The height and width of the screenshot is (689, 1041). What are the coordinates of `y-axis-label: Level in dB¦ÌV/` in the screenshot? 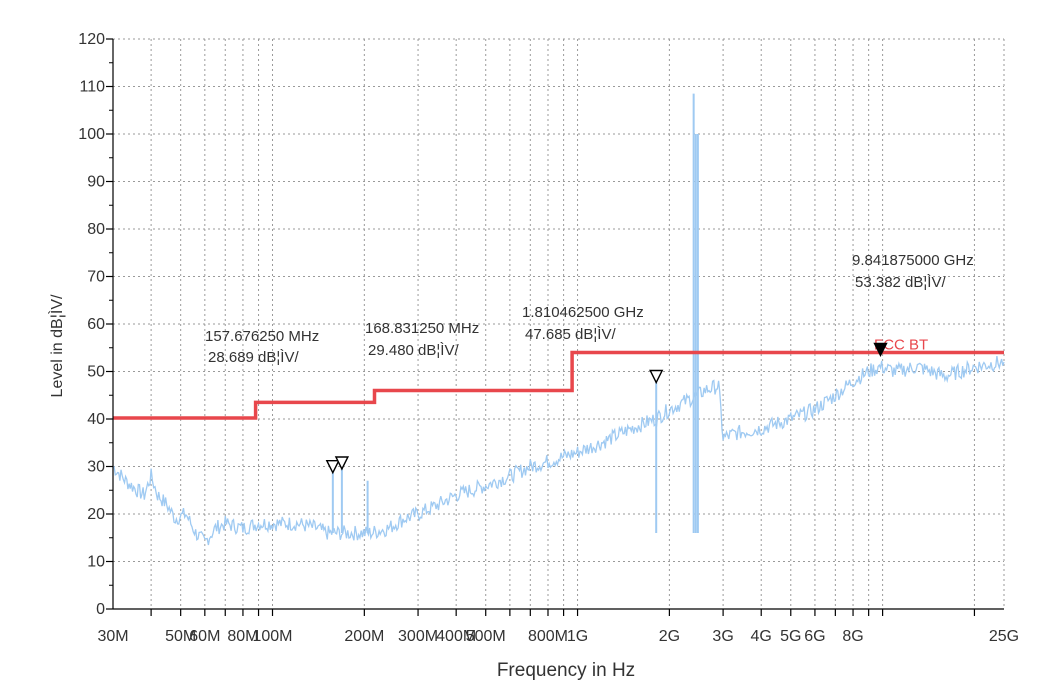 It's located at (56, 345).